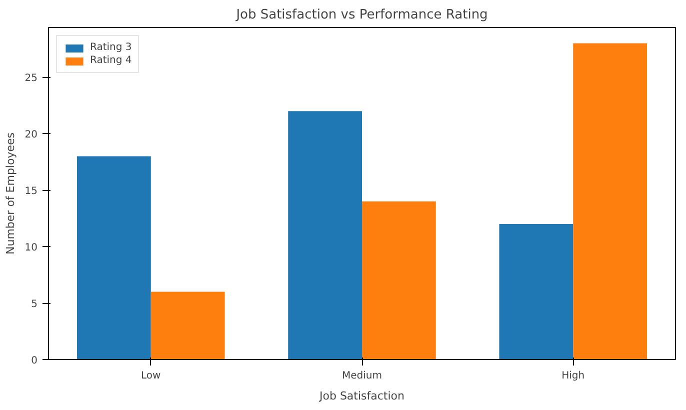  I want to click on x-tick-label: Medium, so click(362, 376).